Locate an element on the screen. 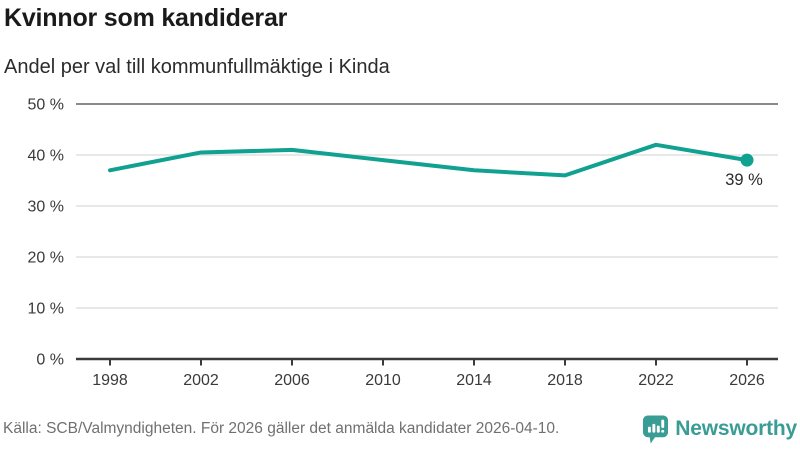 The width and height of the screenshot is (800, 450). x-tick-label: 2002 is located at coordinates (201, 380).